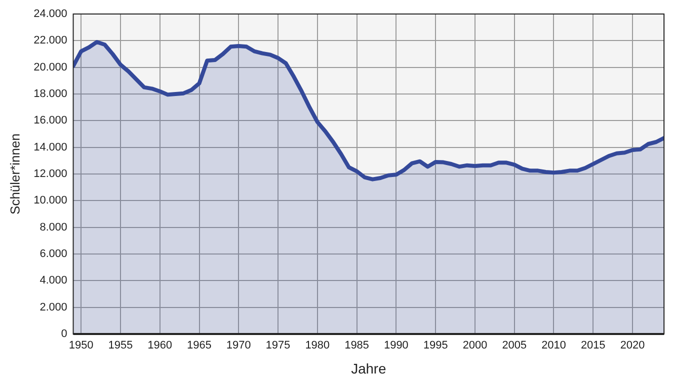  Describe the element at coordinates (81, 346) in the screenshot. I see `x-tick-label: 1950` at that location.